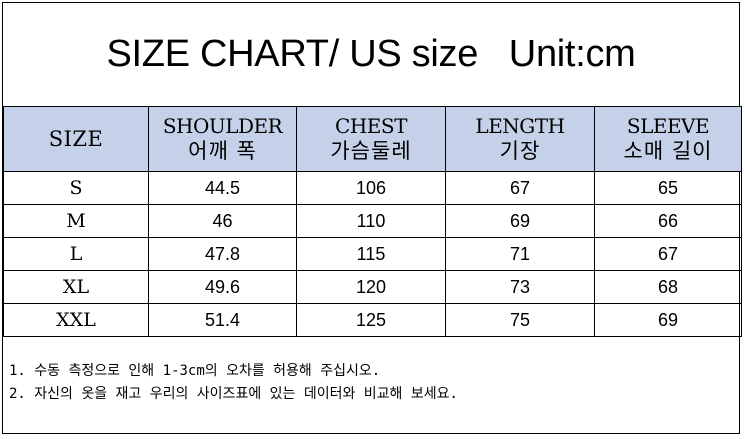  I want to click on sleeve-cell: 68, so click(668, 287).